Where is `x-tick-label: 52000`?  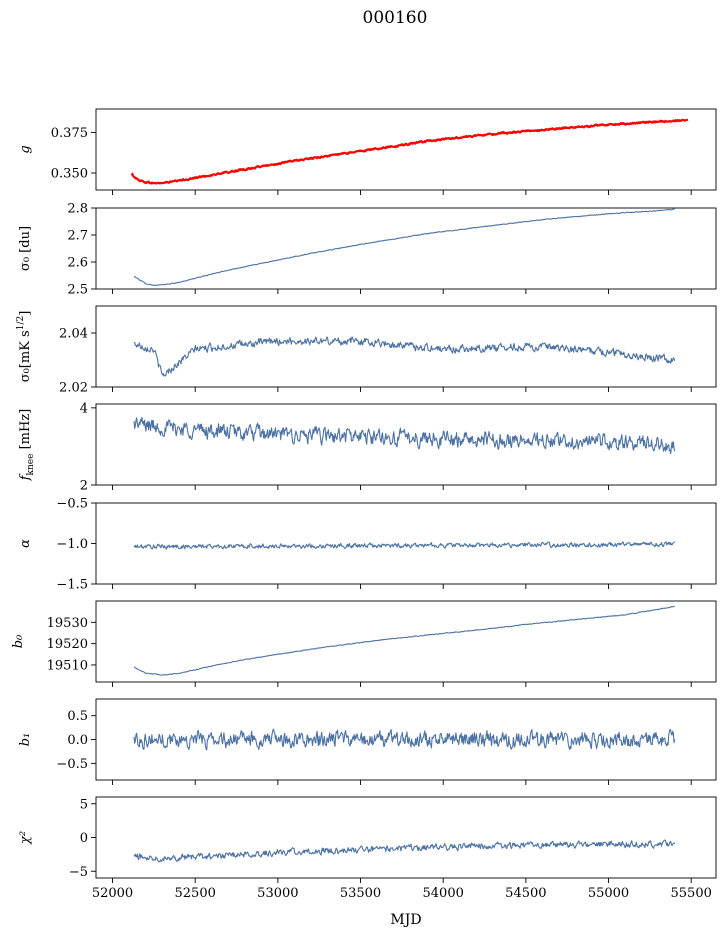 x-tick-label: 52000 is located at coordinates (112, 893).